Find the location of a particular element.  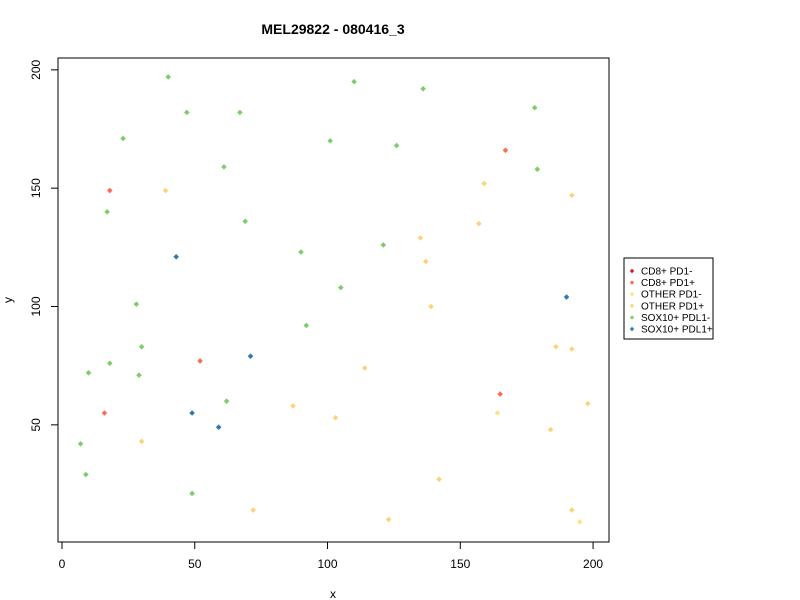

x-axis-label: x is located at coordinates (333, 593).